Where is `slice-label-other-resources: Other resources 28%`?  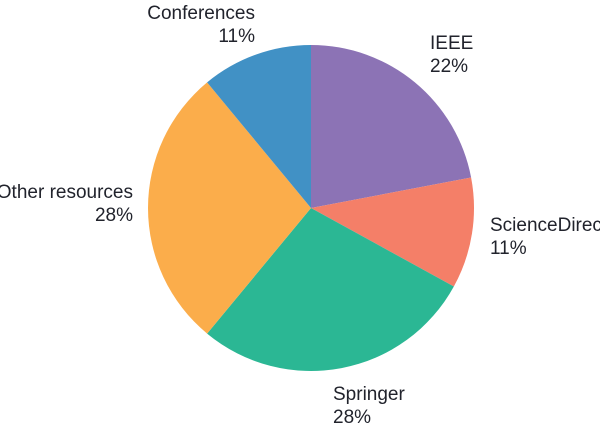
slice-label-other-resources: Other resources 28% is located at coordinates (66, 204).